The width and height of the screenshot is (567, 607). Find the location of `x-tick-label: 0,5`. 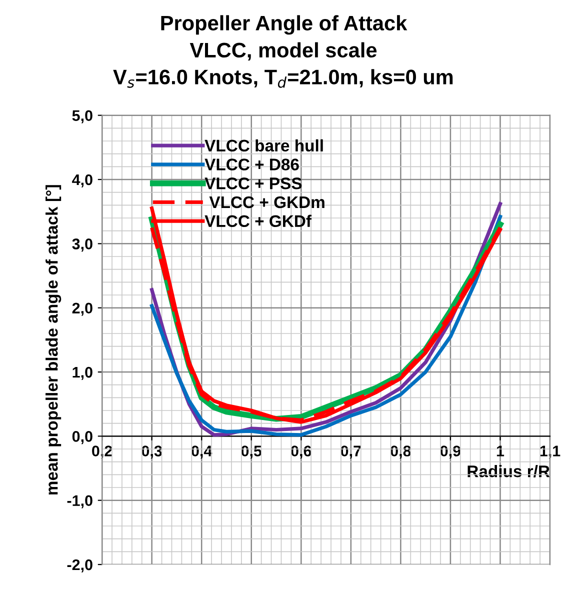

x-tick-label: 0,5 is located at coordinates (251, 452).